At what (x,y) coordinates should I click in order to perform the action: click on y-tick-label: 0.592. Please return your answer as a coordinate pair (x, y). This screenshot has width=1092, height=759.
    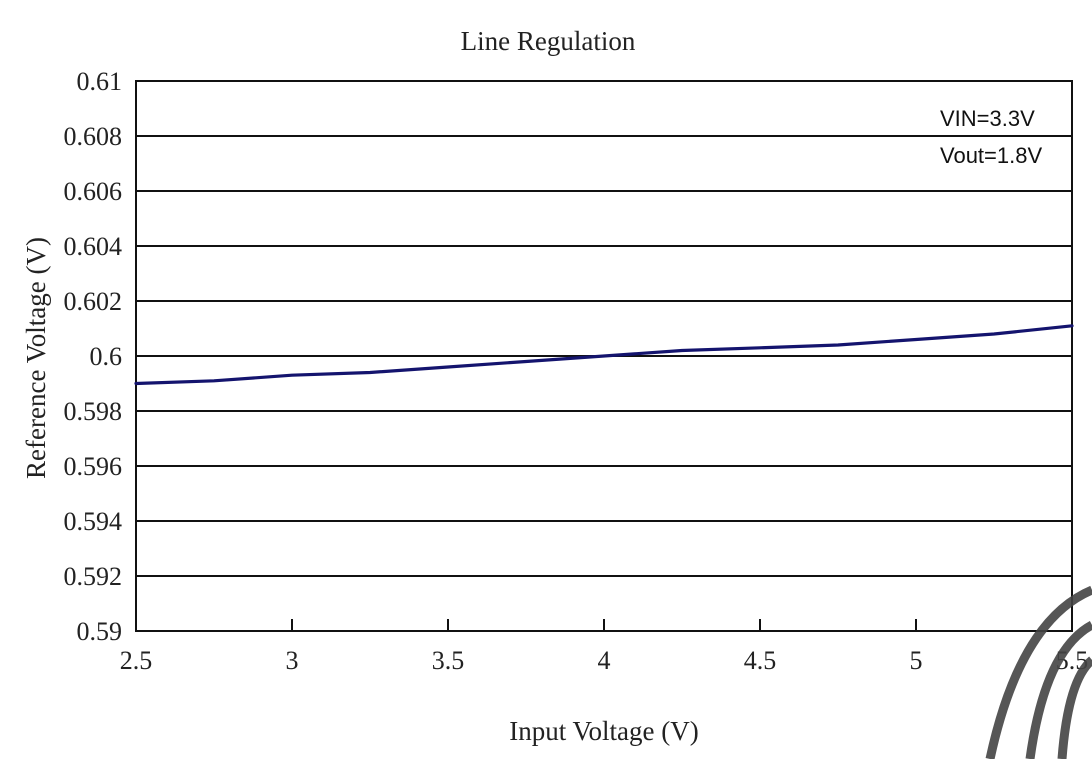
    Looking at the image, I should click on (93, 576).